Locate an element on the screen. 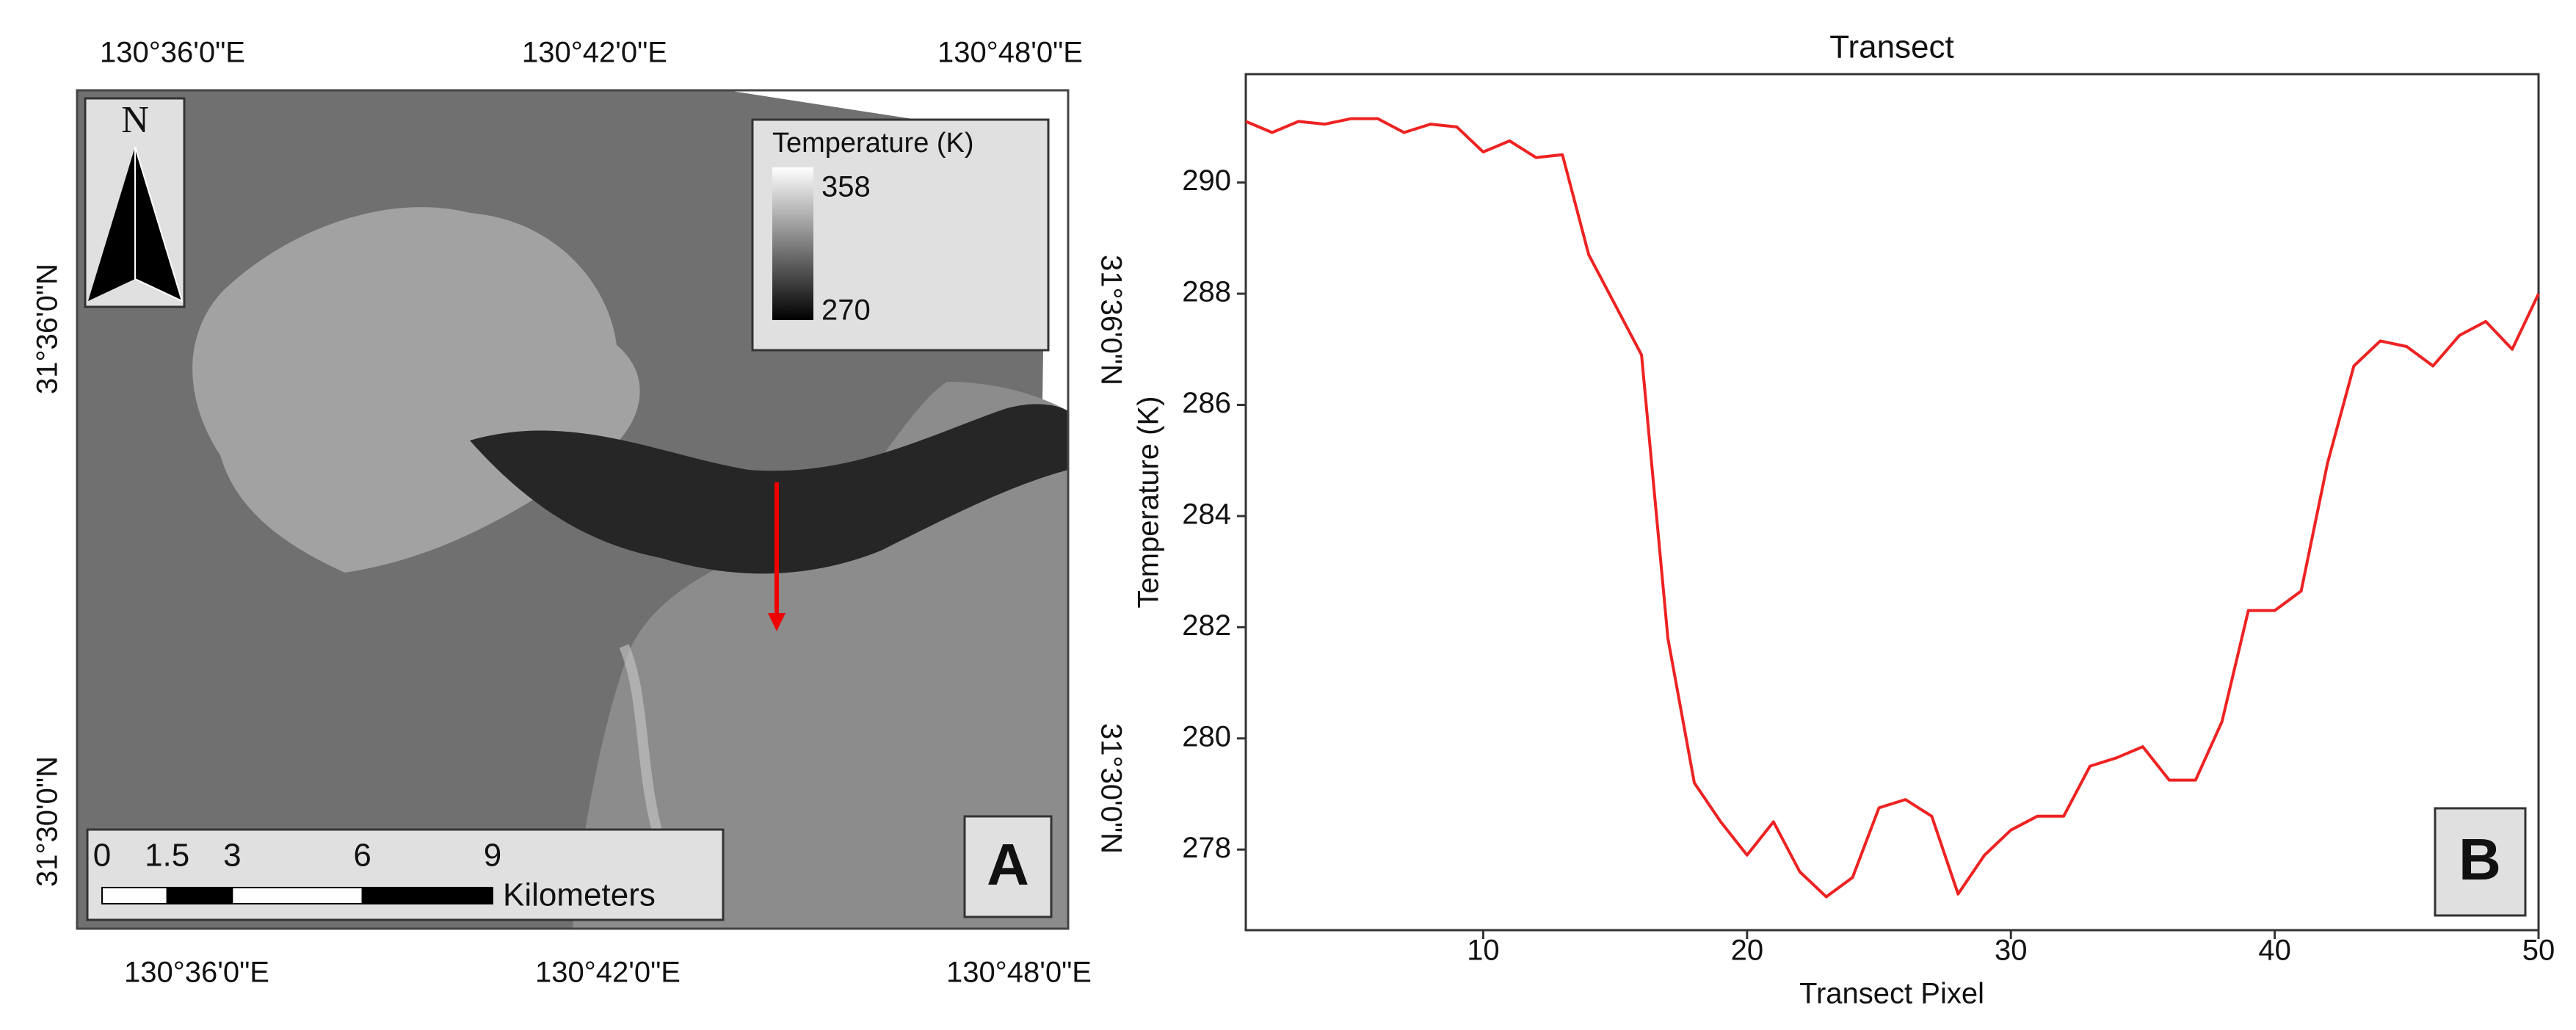  legend-max: 358 is located at coordinates (846, 187).